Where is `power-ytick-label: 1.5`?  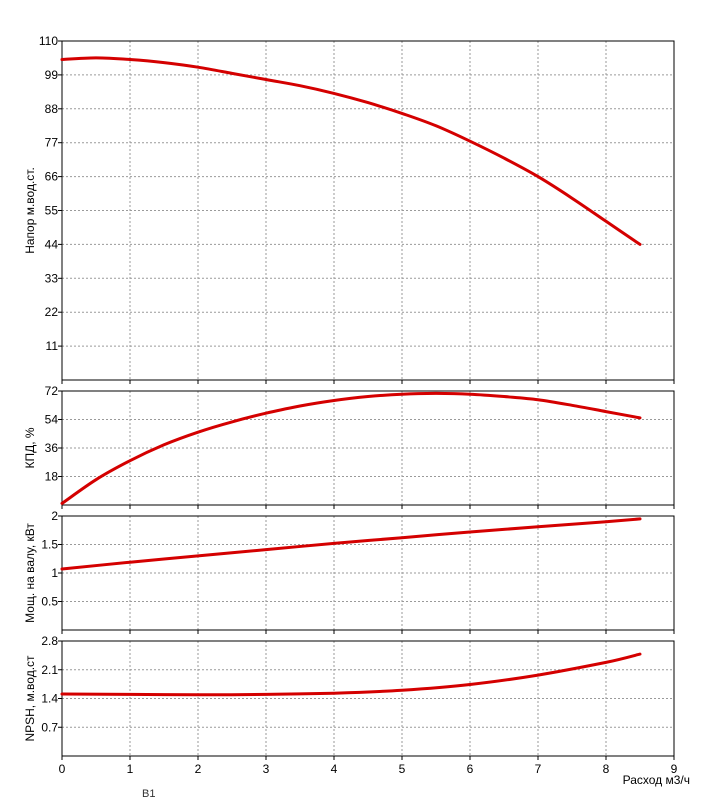
power-ytick-label: 1.5 is located at coordinates (49, 545).